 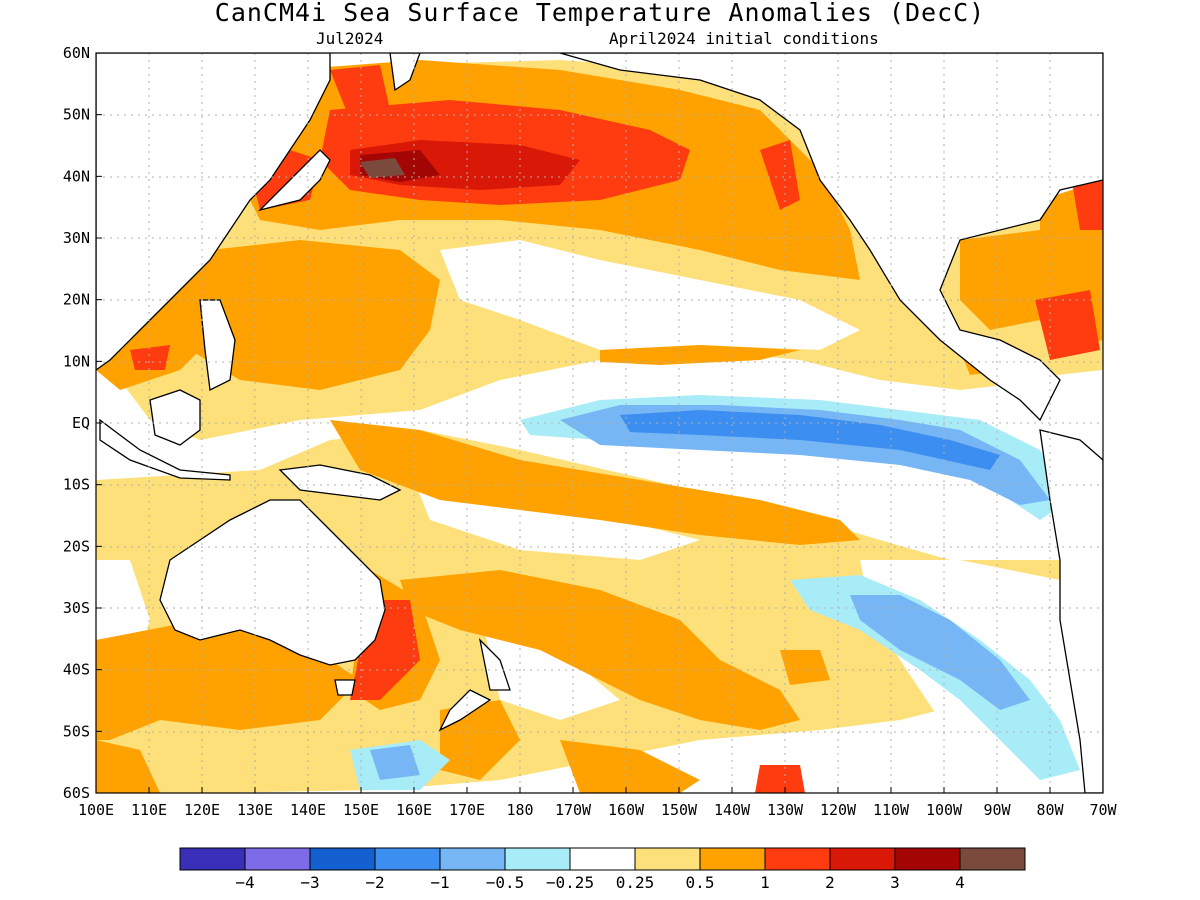 What do you see at coordinates (785, 810) in the screenshot?
I see `lon-tick-label: 130W` at bounding box center [785, 810].